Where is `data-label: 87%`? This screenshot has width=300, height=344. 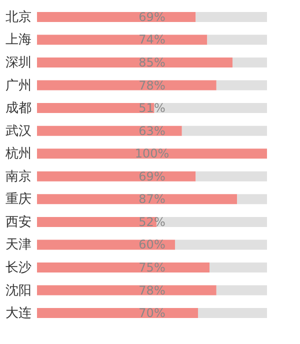
data-label: 87% is located at coordinates (152, 199).